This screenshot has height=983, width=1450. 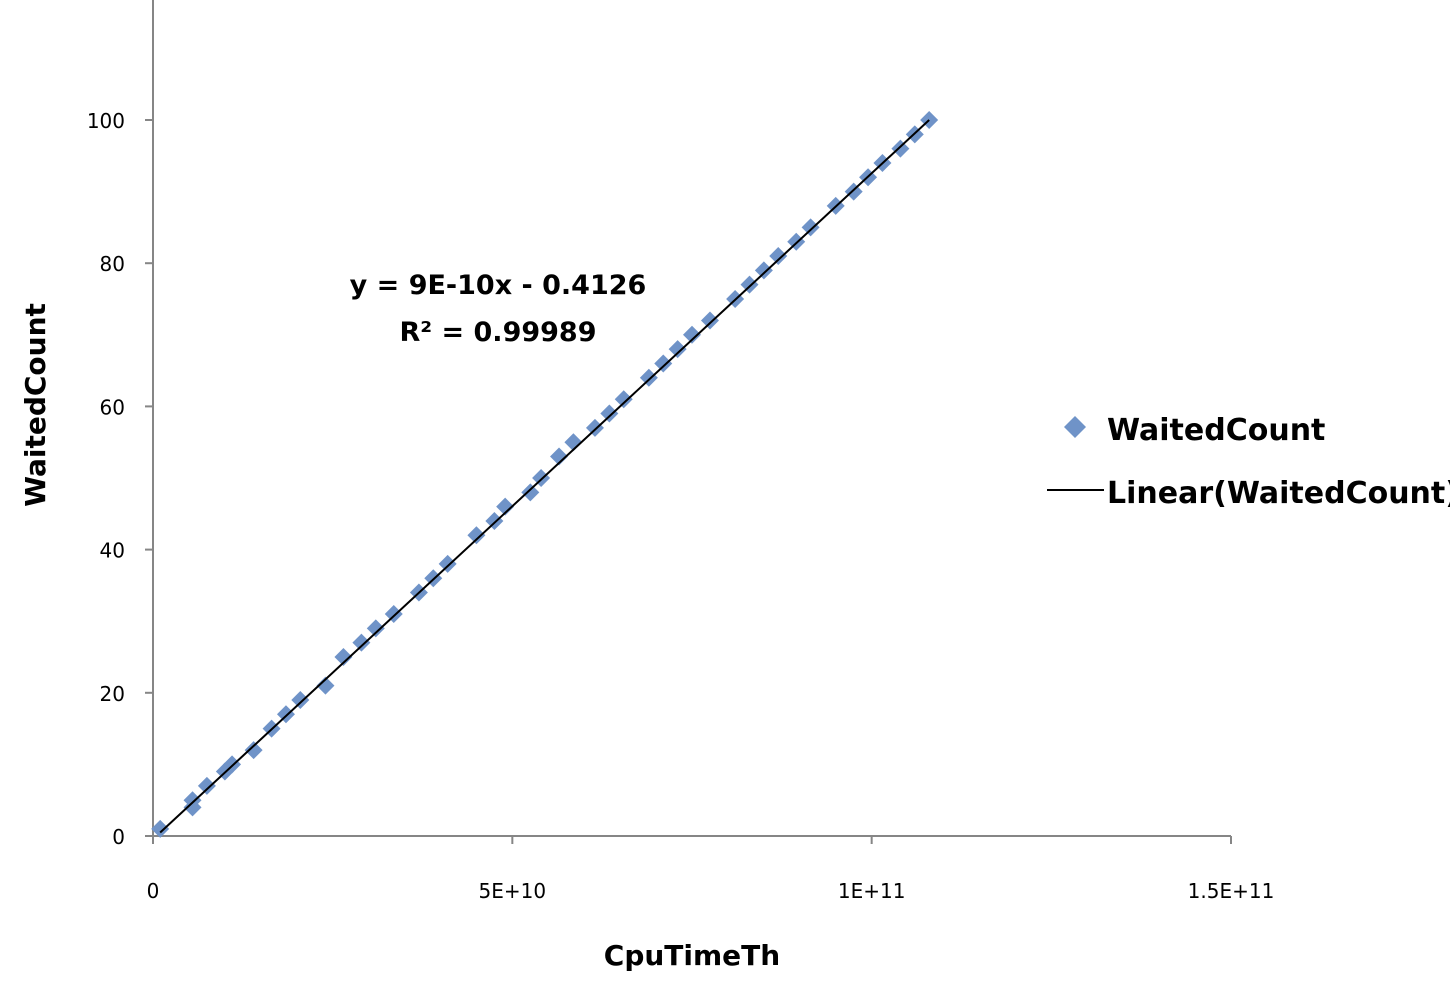 I want to click on diamond-icon, so click(x=1075, y=427).